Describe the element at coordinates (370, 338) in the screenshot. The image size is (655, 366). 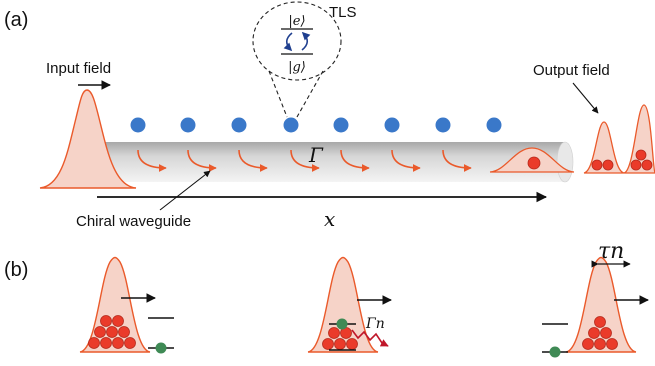
I see `decay-arrow` at that location.